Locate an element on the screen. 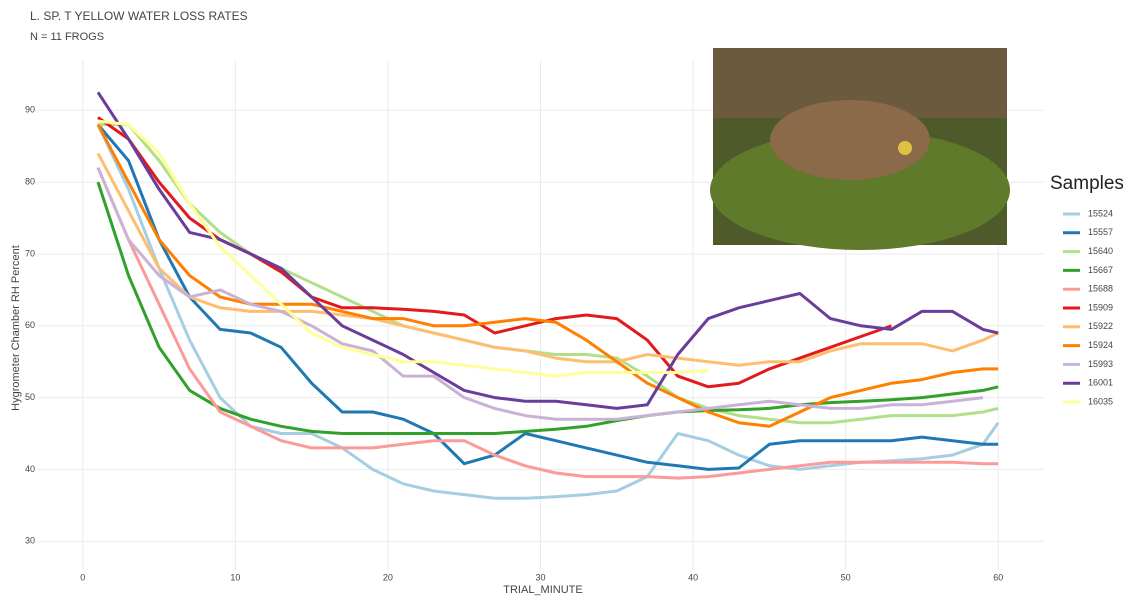 This screenshot has width=1138, height=598. frog-photo is located at coordinates (860, 149).